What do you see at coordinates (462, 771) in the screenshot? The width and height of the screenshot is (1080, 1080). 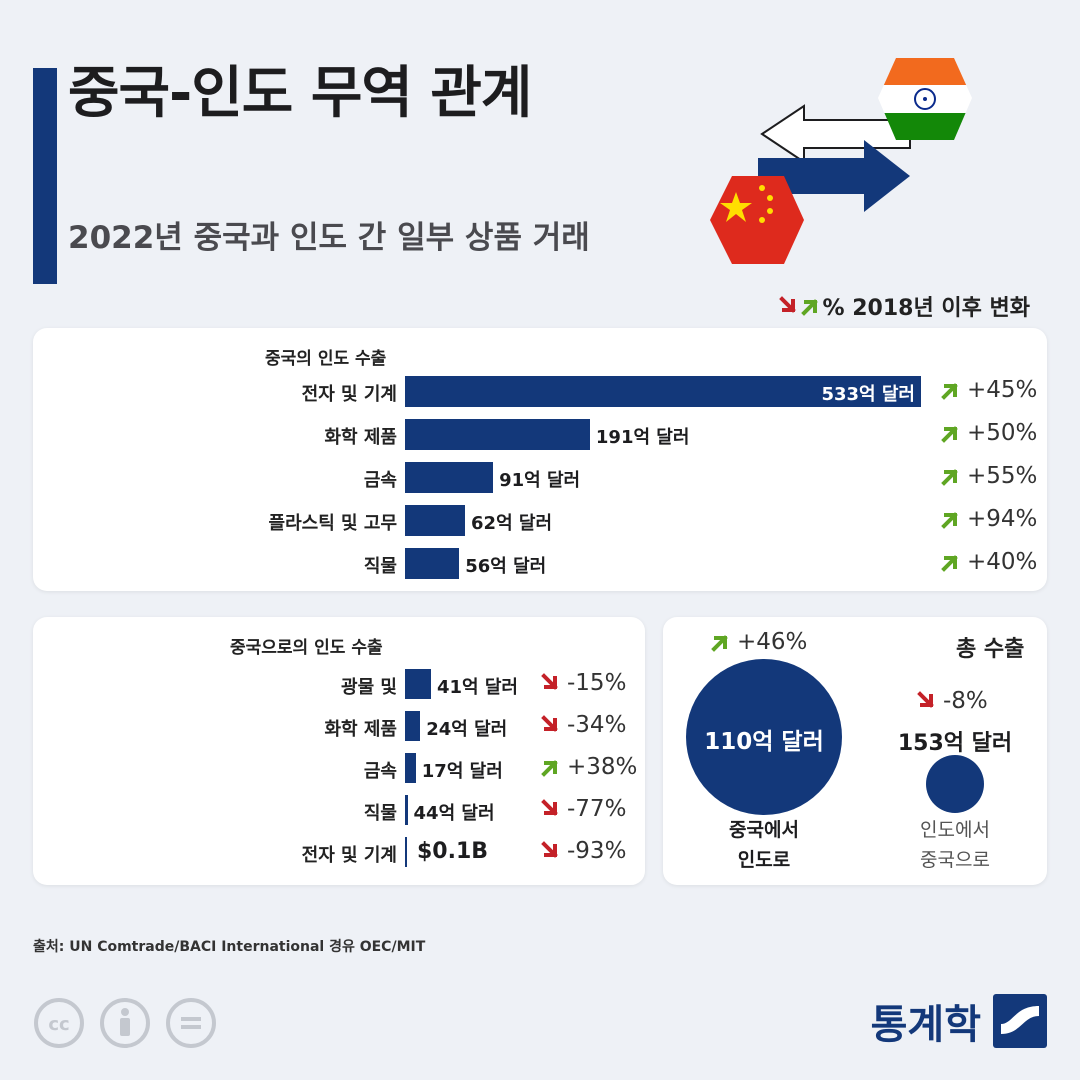 I see `bar-value-label: 17억 달러` at bounding box center [462, 771].